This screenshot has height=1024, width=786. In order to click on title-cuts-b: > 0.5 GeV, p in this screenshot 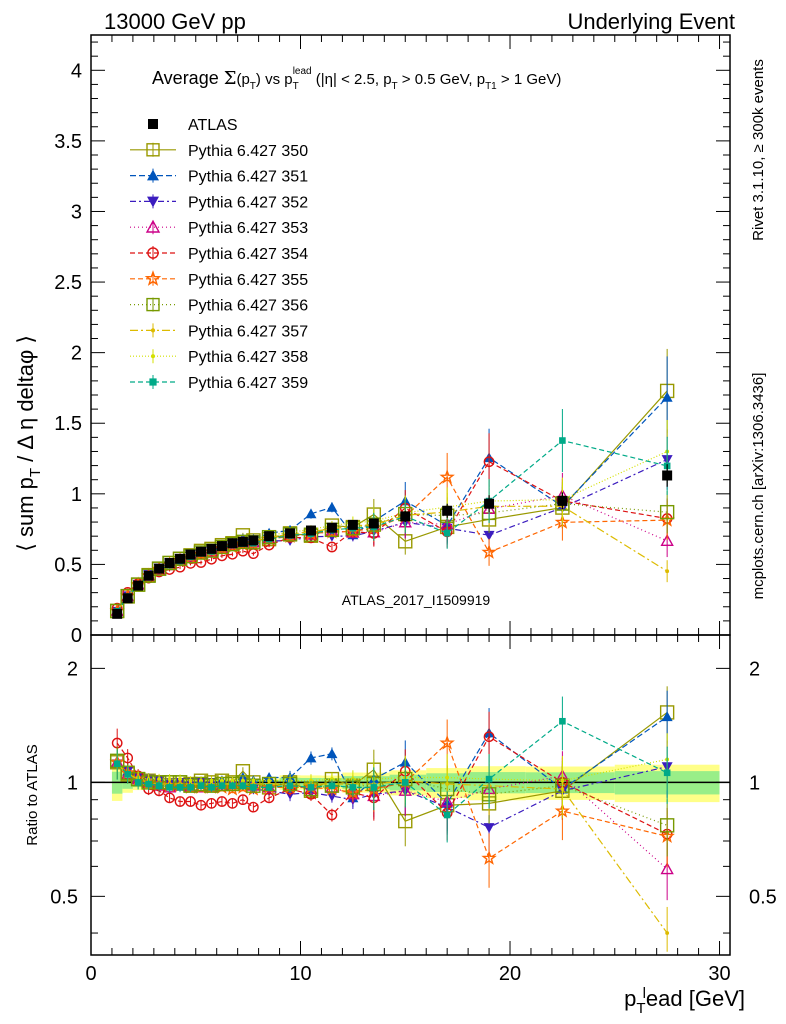, I will do `click(441, 79)`.